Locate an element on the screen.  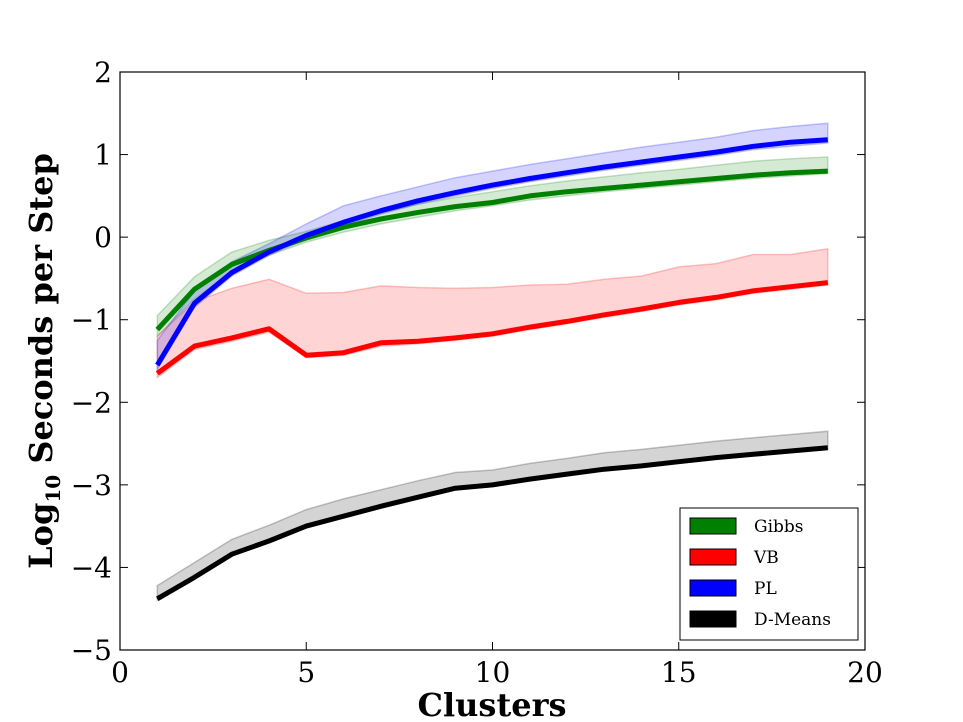
y-tick-label: 0 is located at coordinates (103, 237).